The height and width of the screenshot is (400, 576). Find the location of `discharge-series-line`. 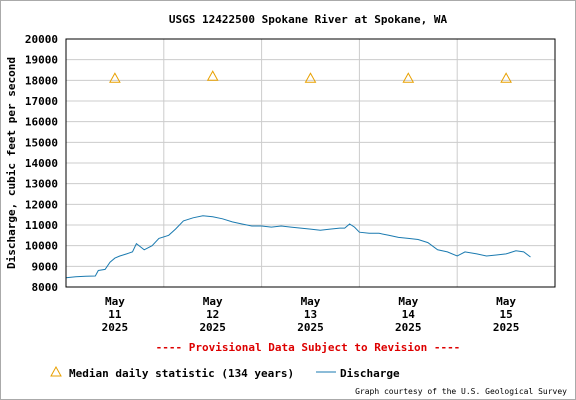

discharge-series-line is located at coordinates (298, 247).